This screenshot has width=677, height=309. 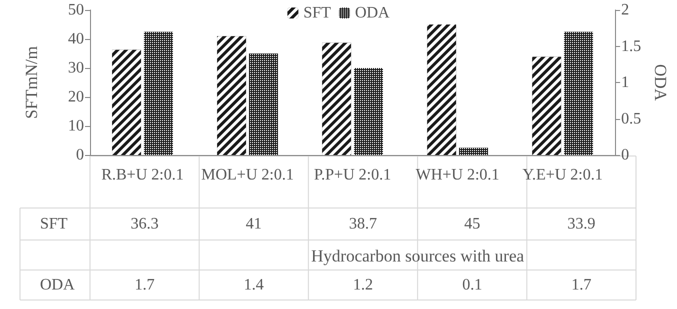 I want to click on data-label: 38.7, so click(x=363, y=224).